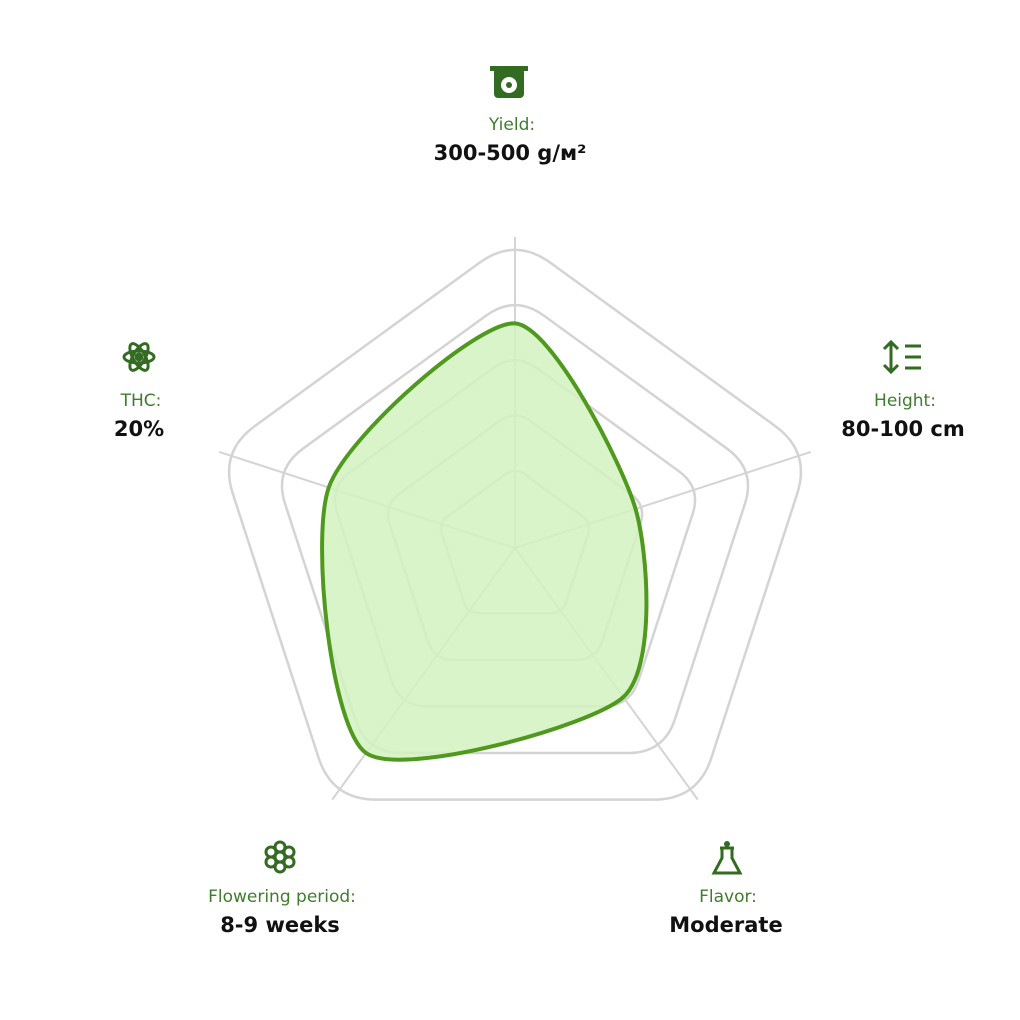 Image resolution: width=1020 pixels, height=1020 pixels. I want to click on axis-value: 300-500 g/м², so click(510, 153).